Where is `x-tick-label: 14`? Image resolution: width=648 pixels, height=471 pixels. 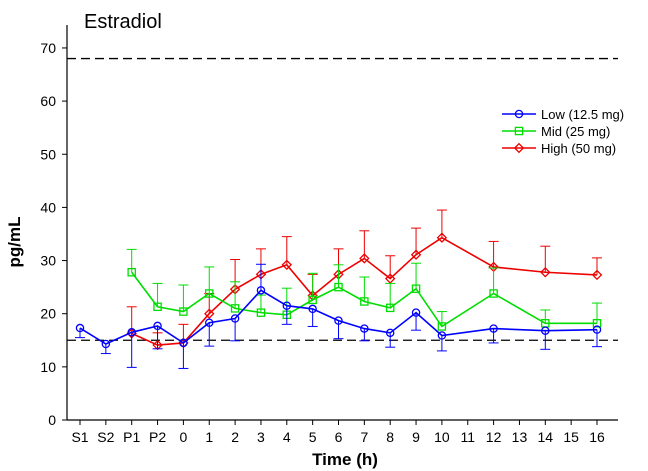 x-tick-label: 14 is located at coordinates (546, 437).